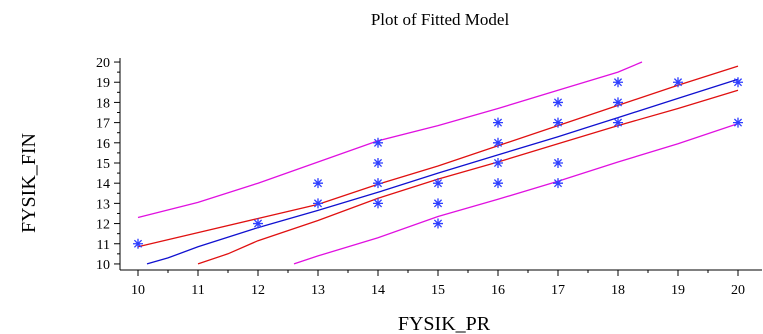 This screenshot has width=763, height=334. Describe the element at coordinates (103, 103) in the screenshot. I see `y-tick-label: 18` at that location.